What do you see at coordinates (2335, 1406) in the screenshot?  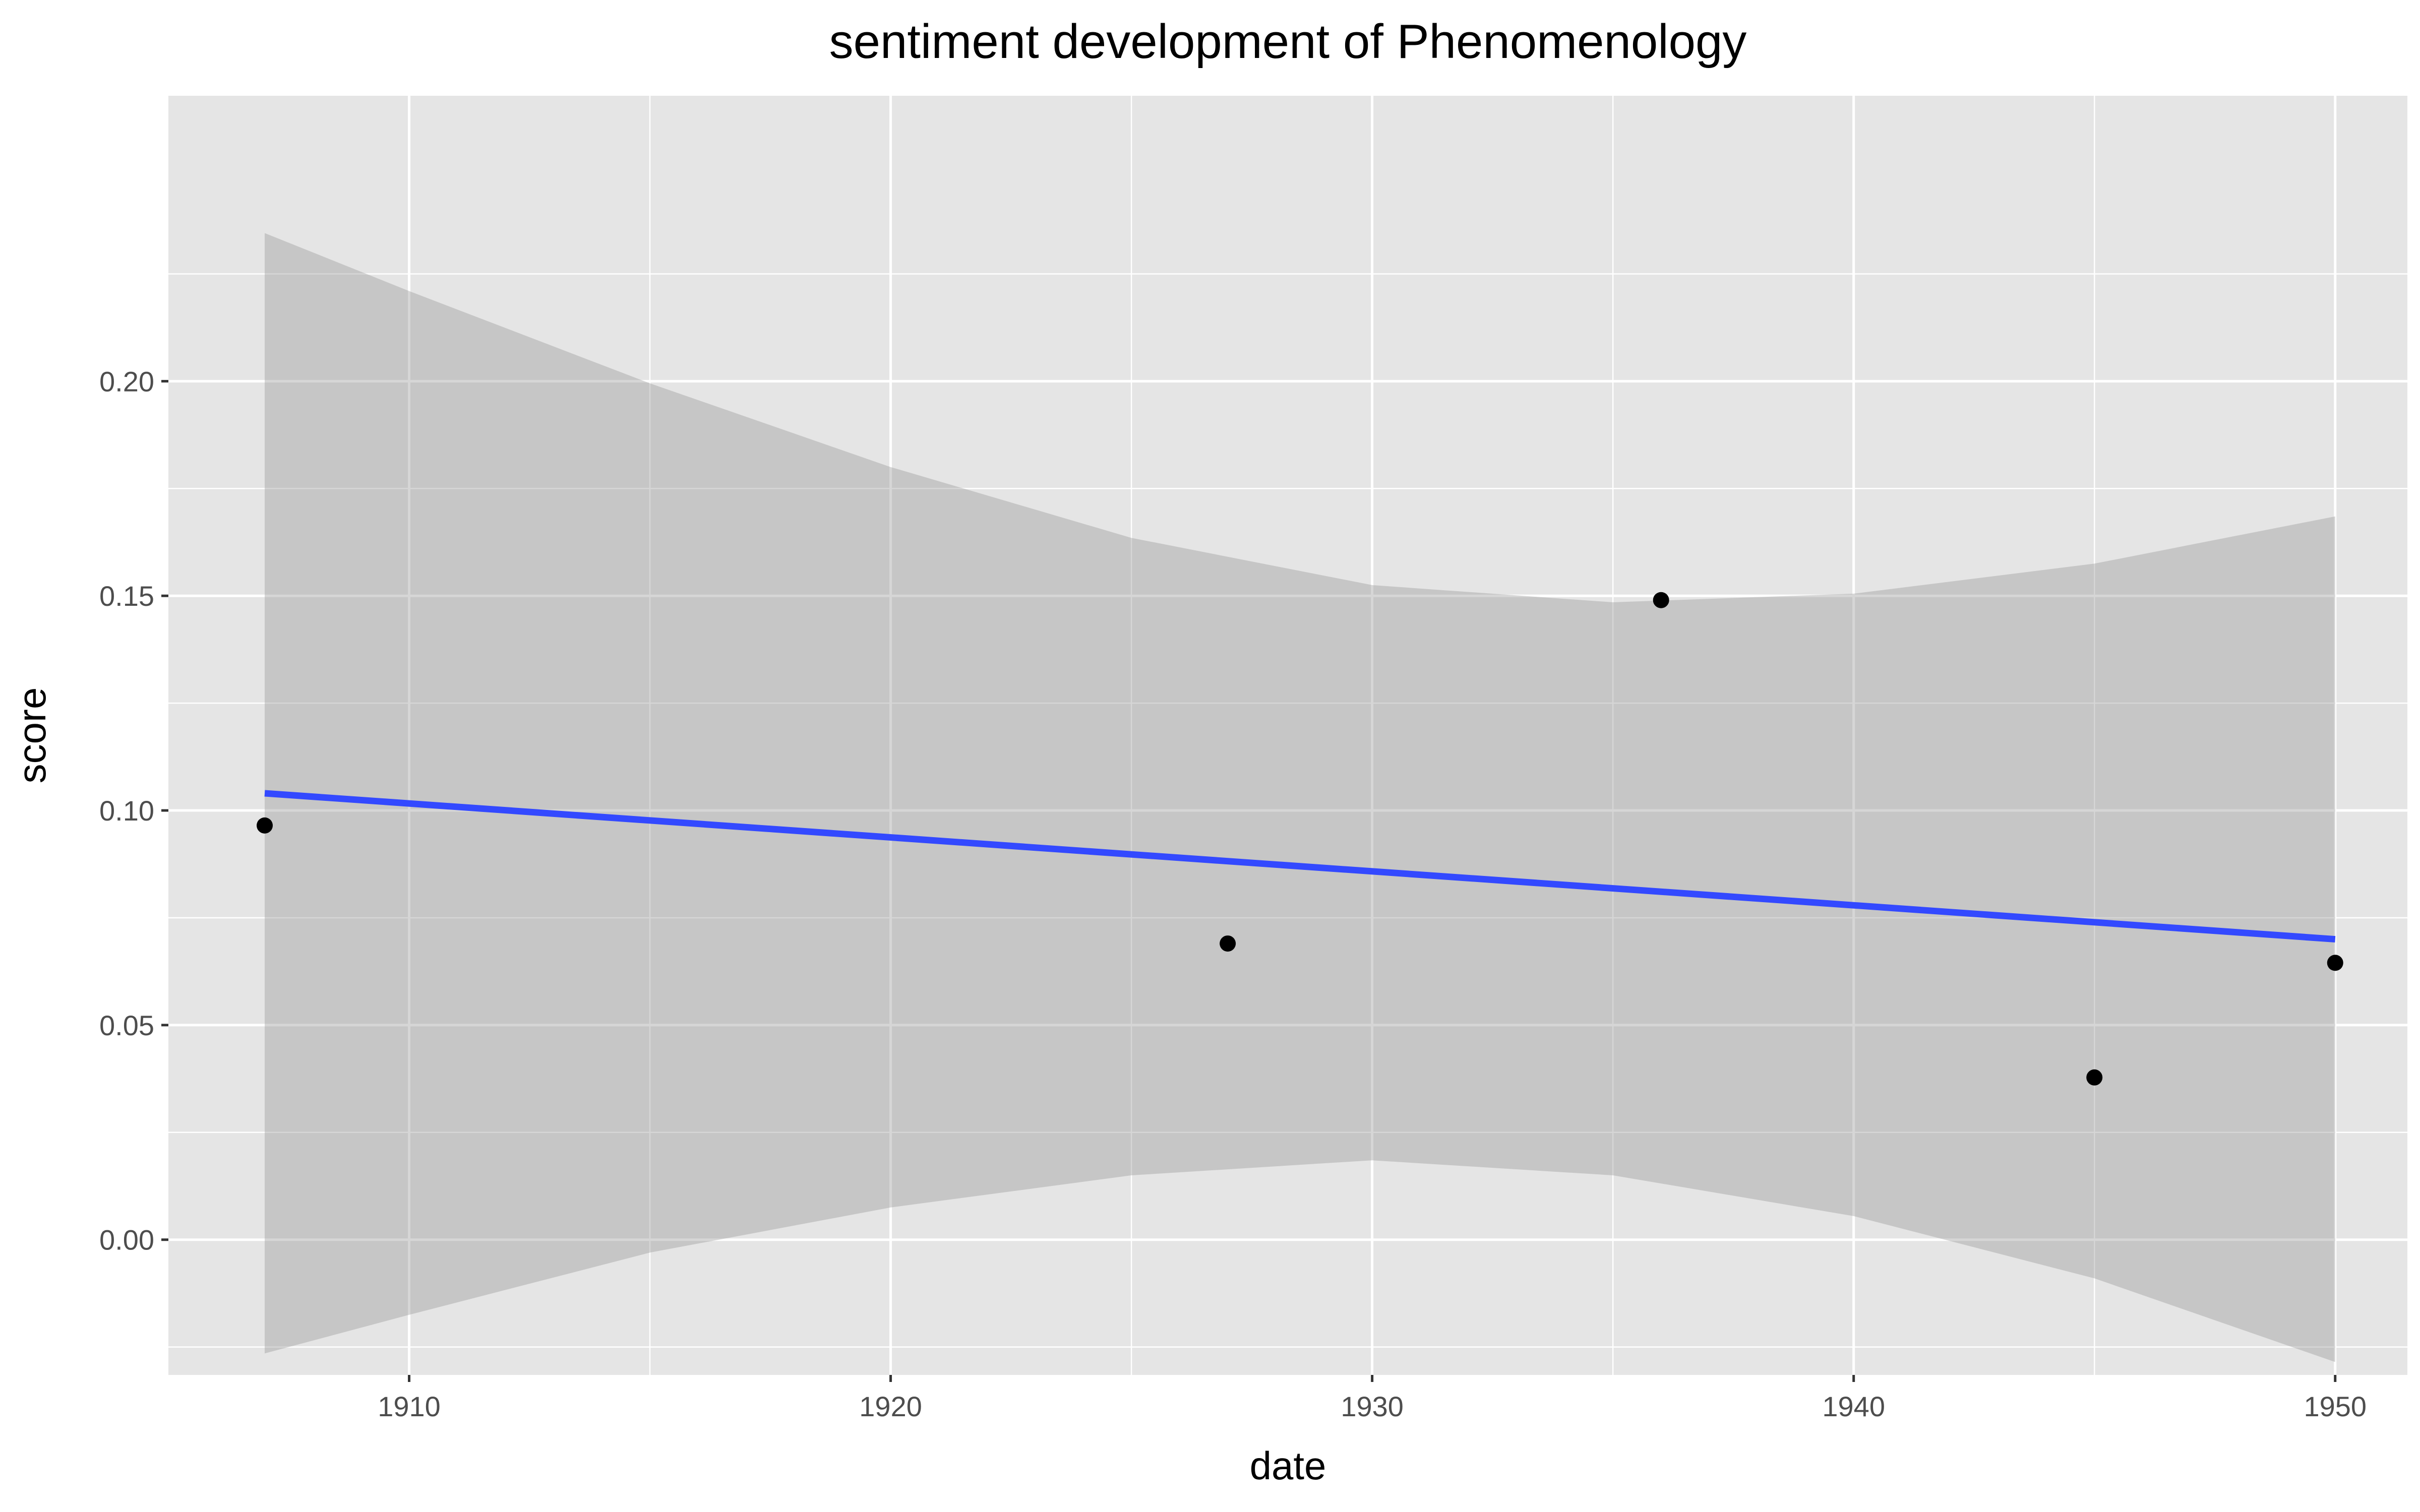 I see `x-tick-label: 1950` at bounding box center [2335, 1406].